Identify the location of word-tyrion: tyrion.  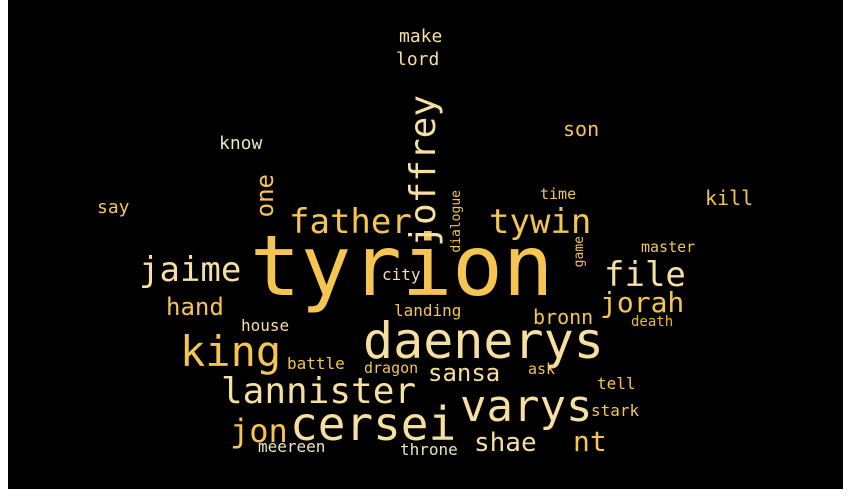
(402, 266).